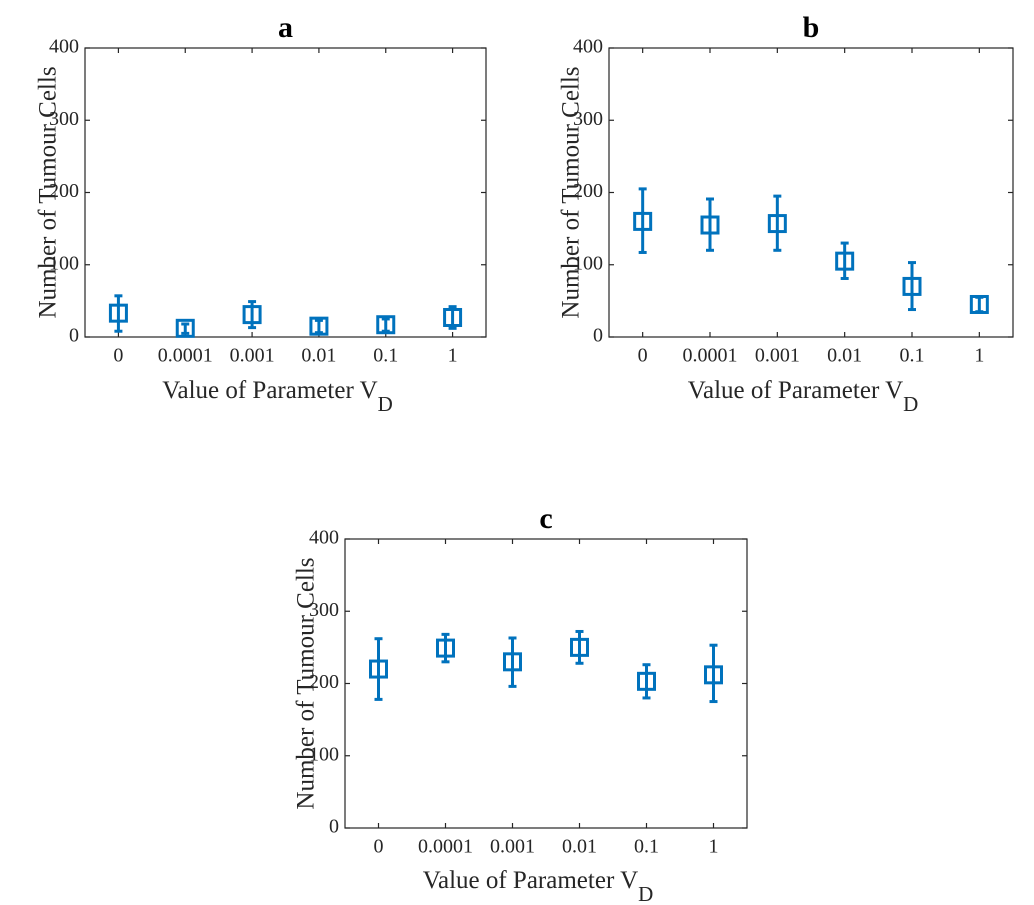 The height and width of the screenshot is (905, 1034). Describe the element at coordinates (545, 518) in the screenshot. I see `chart-title: c` at that location.